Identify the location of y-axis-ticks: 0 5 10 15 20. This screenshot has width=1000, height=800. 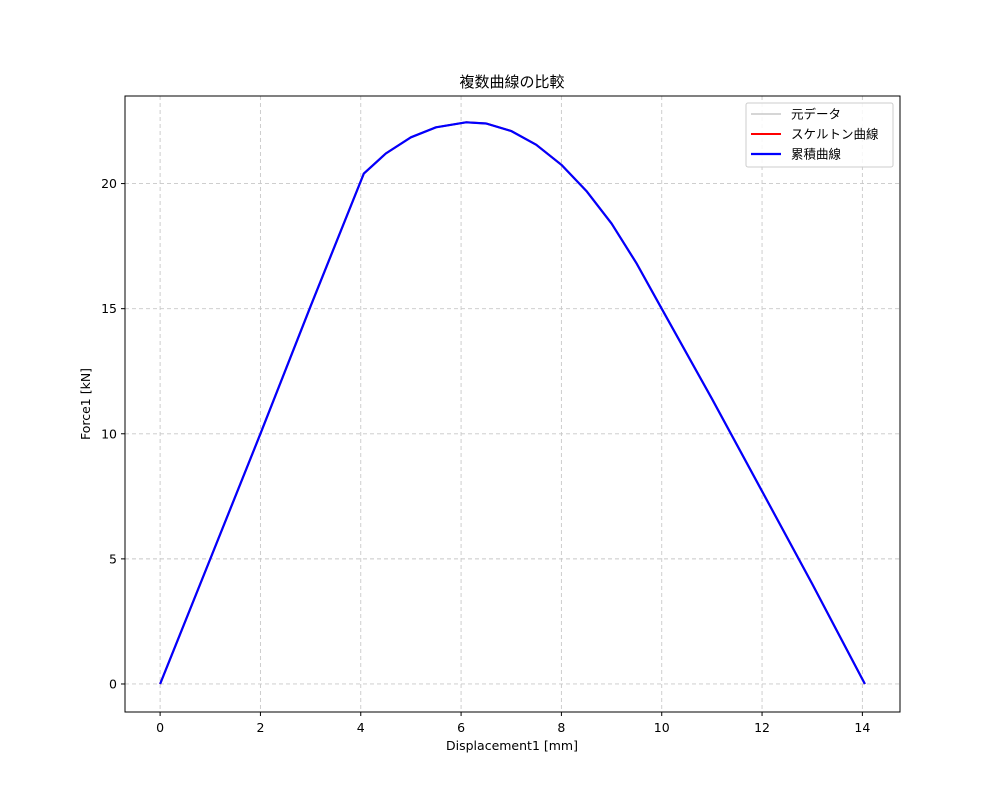
(113, 433).